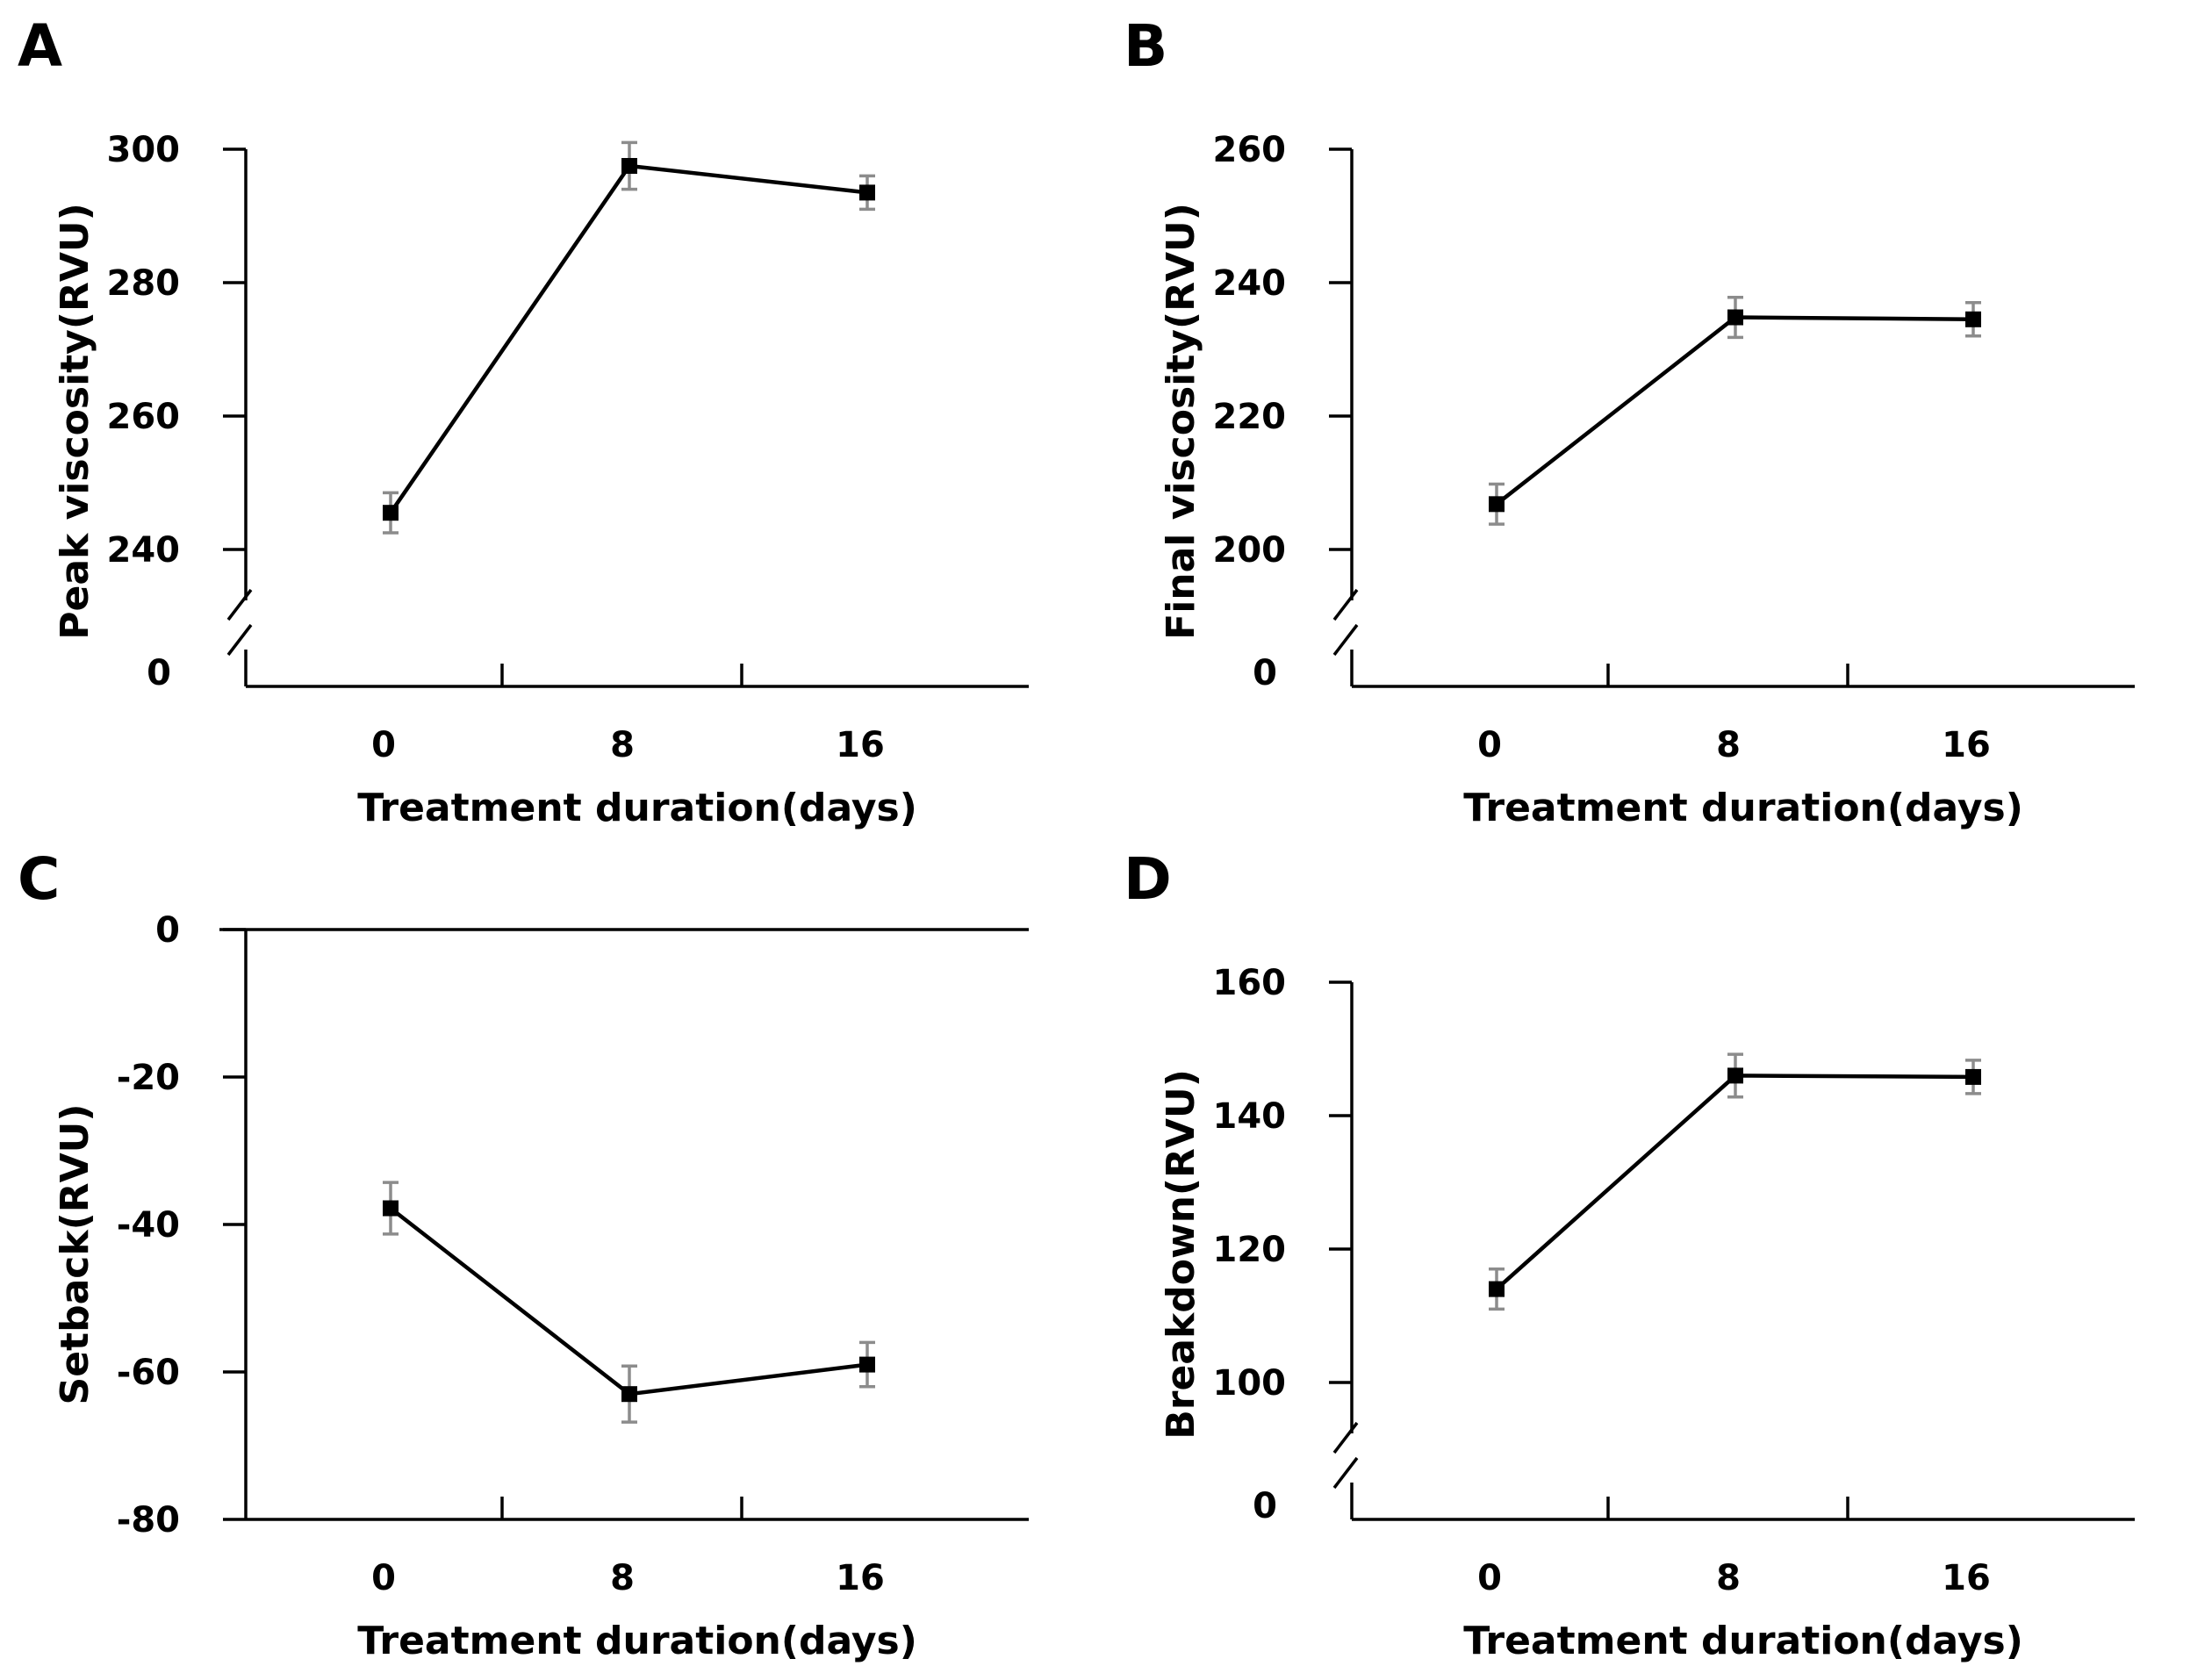  Describe the element at coordinates (1250, 983) in the screenshot. I see `y-tick-label-d-0: 160` at that location.